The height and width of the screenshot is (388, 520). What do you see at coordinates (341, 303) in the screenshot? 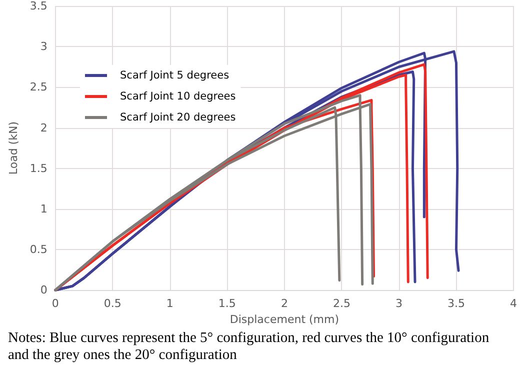
I see `x-tick-label: 2.5` at bounding box center [341, 303].